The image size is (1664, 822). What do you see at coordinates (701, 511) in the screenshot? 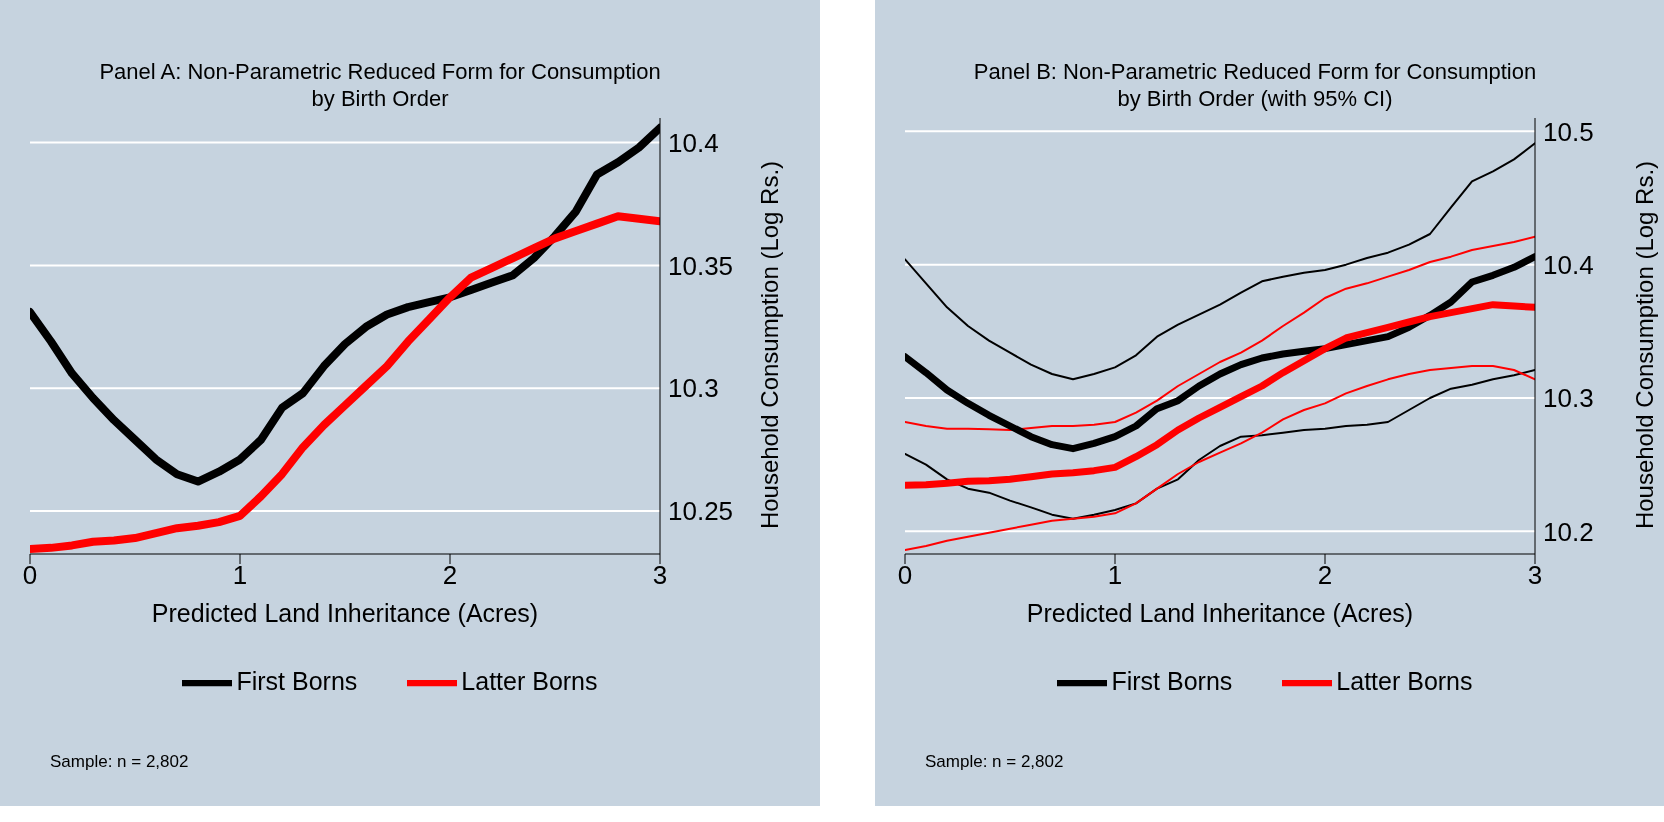
I see `y-tick-label: 10.25` at bounding box center [701, 511].